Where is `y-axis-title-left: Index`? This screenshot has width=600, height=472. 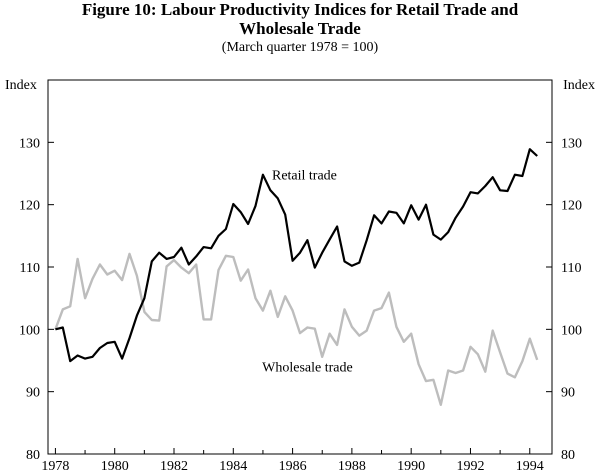 y-axis-title-left: Index is located at coordinates (21, 85).